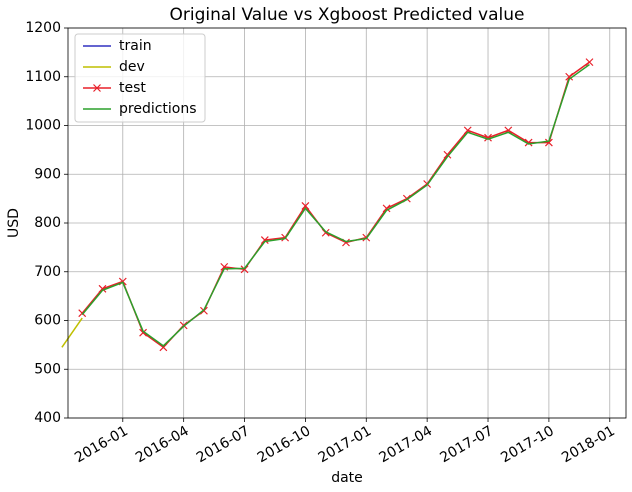  Describe the element at coordinates (101, 444) in the screenshot. I see `x-tick-label: 2016-01` at that location.